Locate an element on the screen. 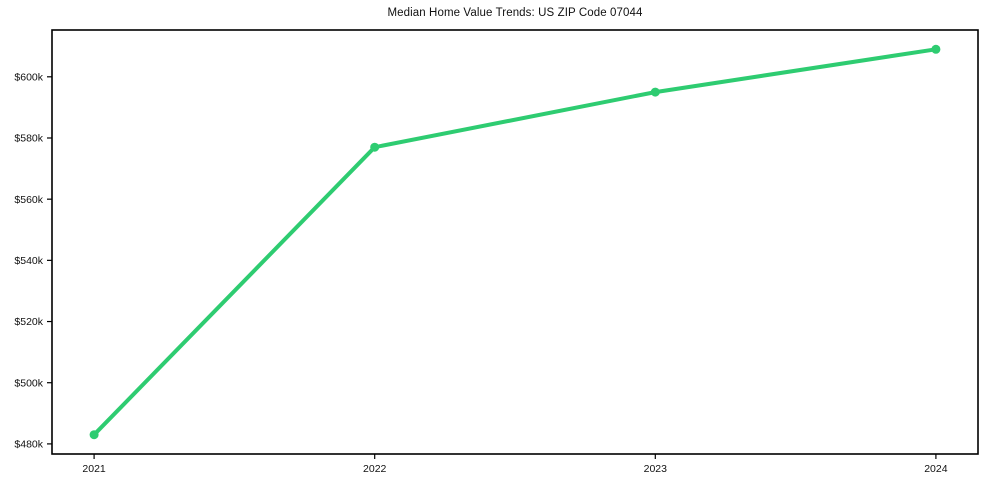  x-axis-tick-label: 2023 is located at coordinates (656, 469).